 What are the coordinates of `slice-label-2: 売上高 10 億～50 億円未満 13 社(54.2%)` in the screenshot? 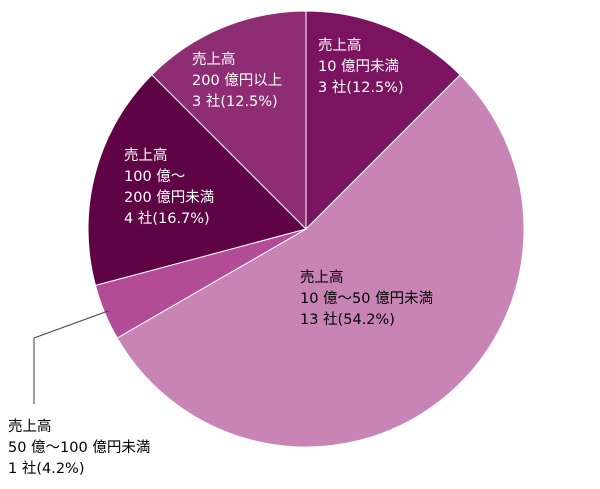 It's located at (366, 298).